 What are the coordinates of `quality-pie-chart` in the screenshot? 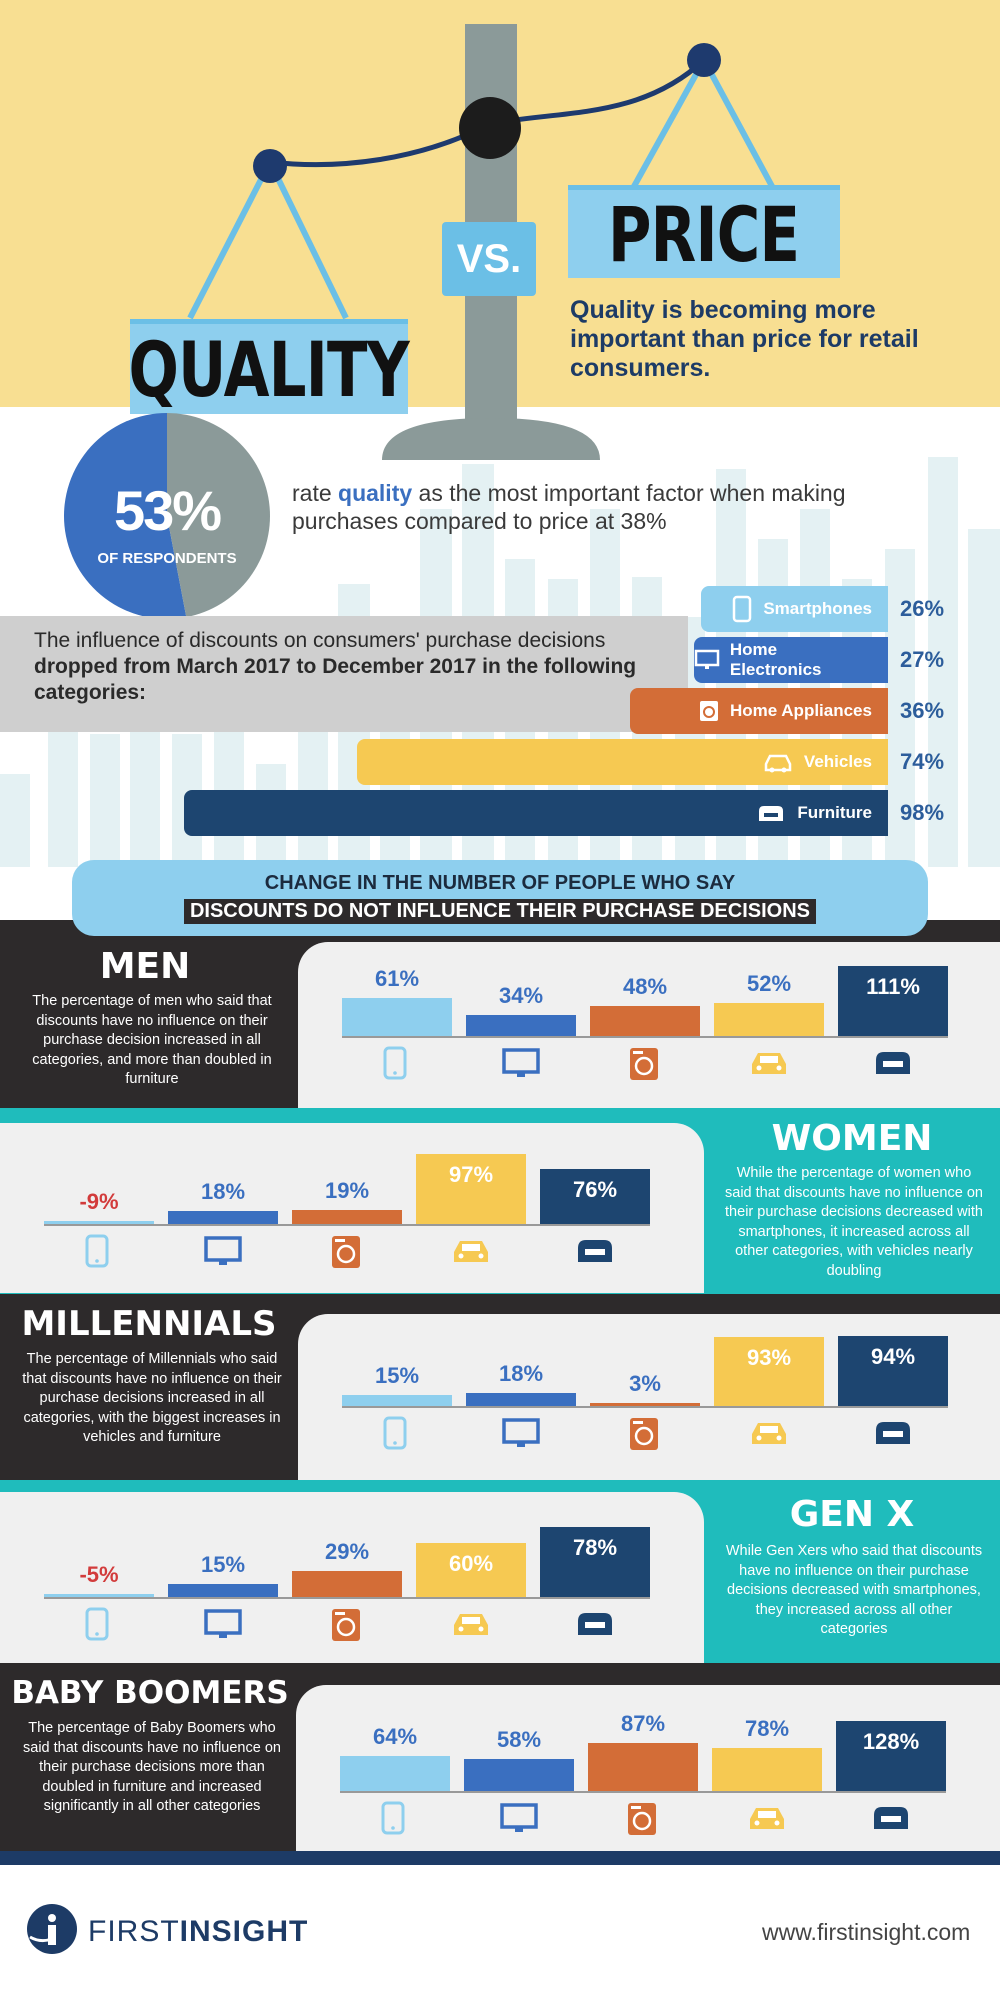 It's located at (166, 516).